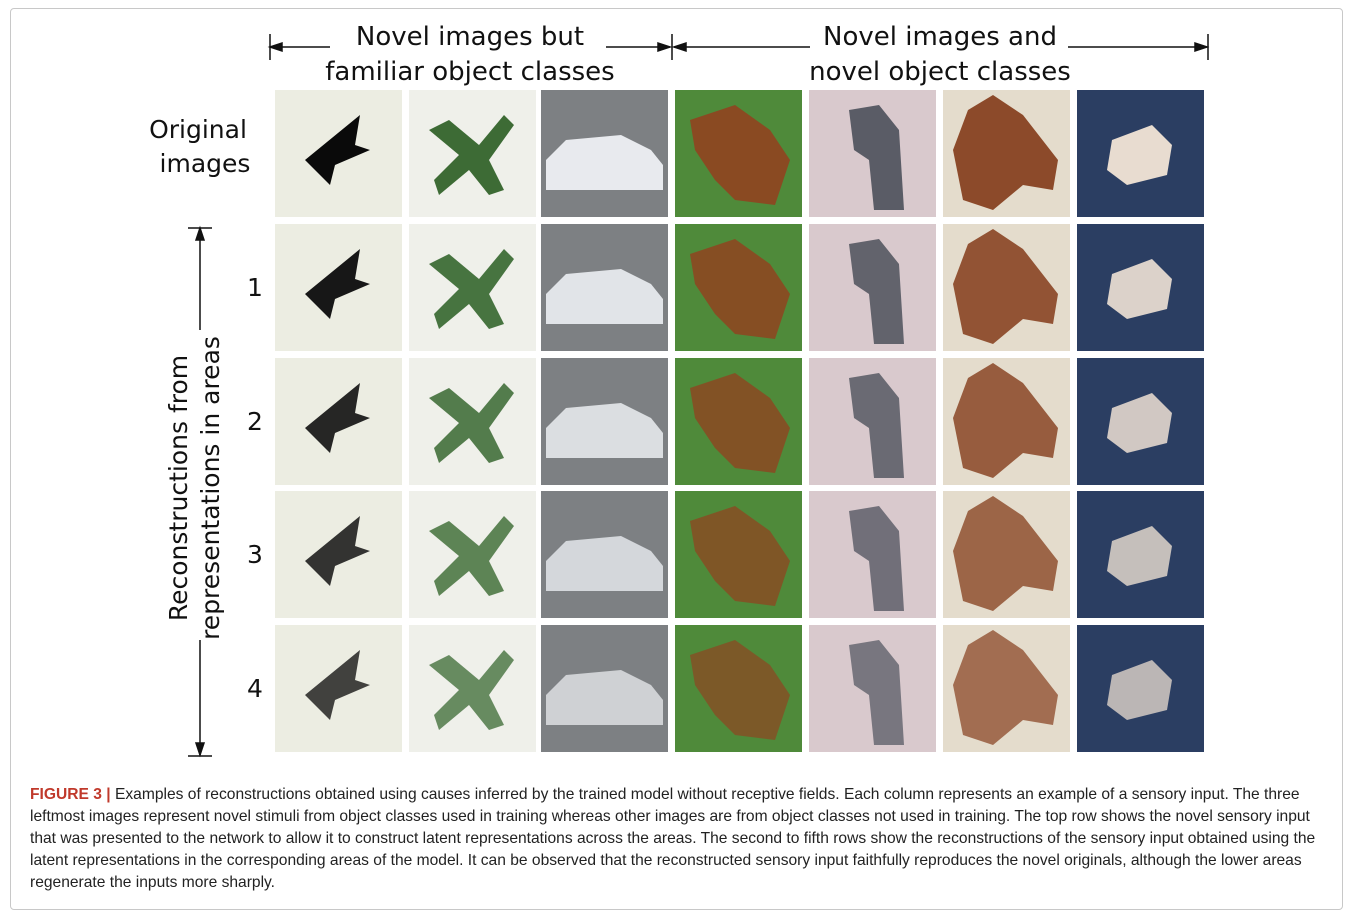 The image size is (1355, 922). I want to click on header: Novel images and, so click(940, 37).